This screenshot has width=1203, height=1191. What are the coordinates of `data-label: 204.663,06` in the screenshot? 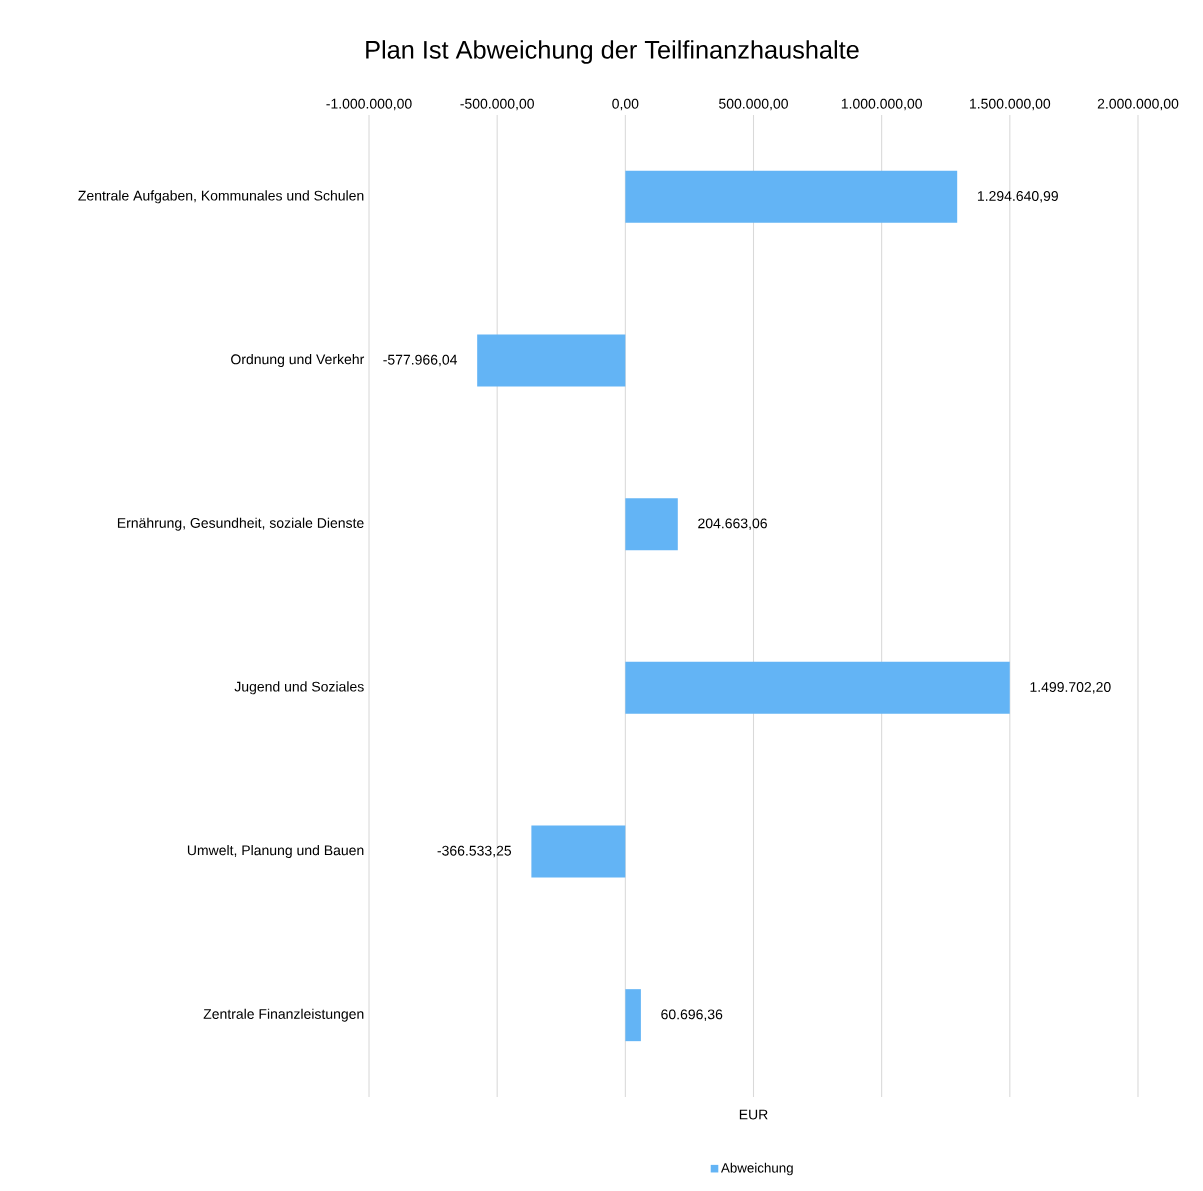 It's located at (732, 524).